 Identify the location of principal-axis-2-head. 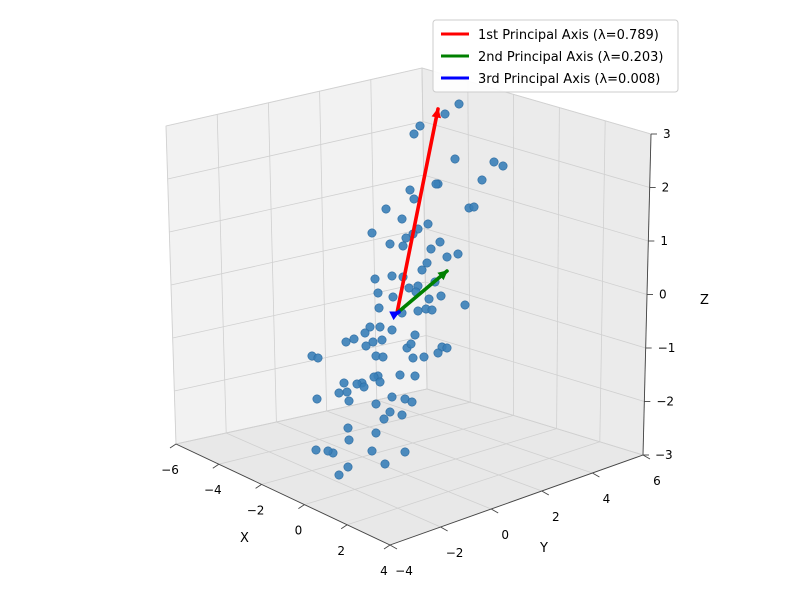
(442, 275).